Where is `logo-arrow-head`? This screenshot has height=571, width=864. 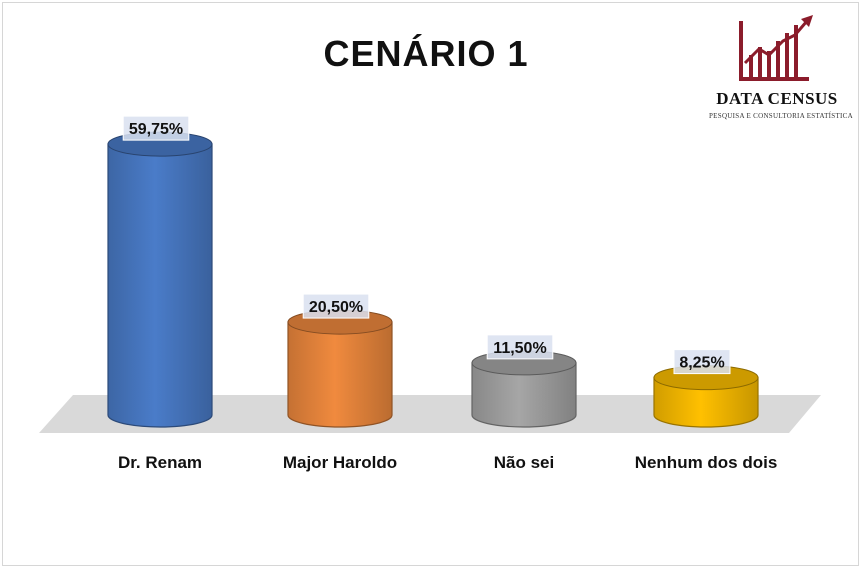
logo-arrow-head is located at coordinates (807, 21).